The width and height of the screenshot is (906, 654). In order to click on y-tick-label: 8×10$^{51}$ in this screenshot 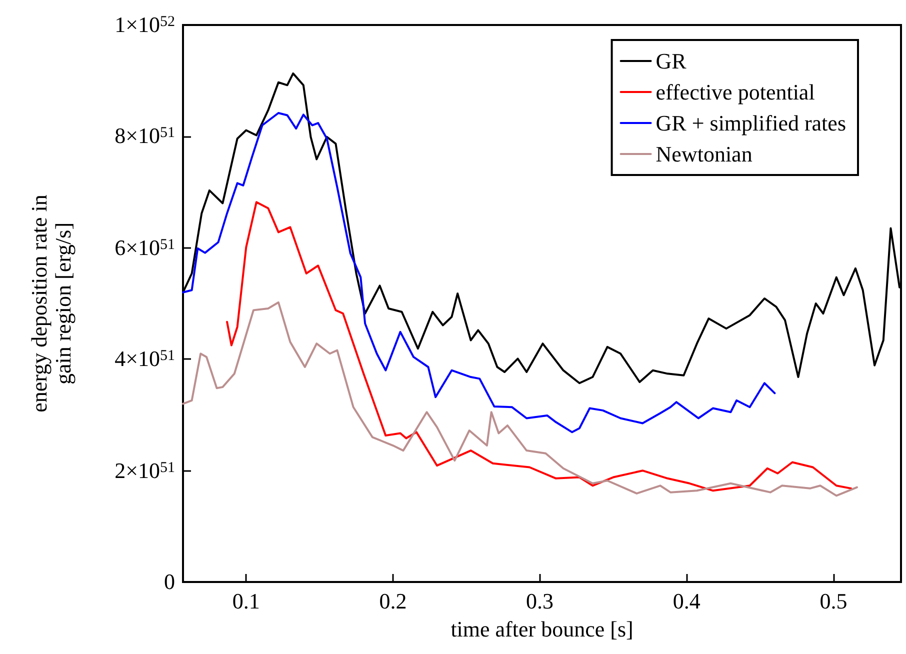, I will do `click(144, 135)`.